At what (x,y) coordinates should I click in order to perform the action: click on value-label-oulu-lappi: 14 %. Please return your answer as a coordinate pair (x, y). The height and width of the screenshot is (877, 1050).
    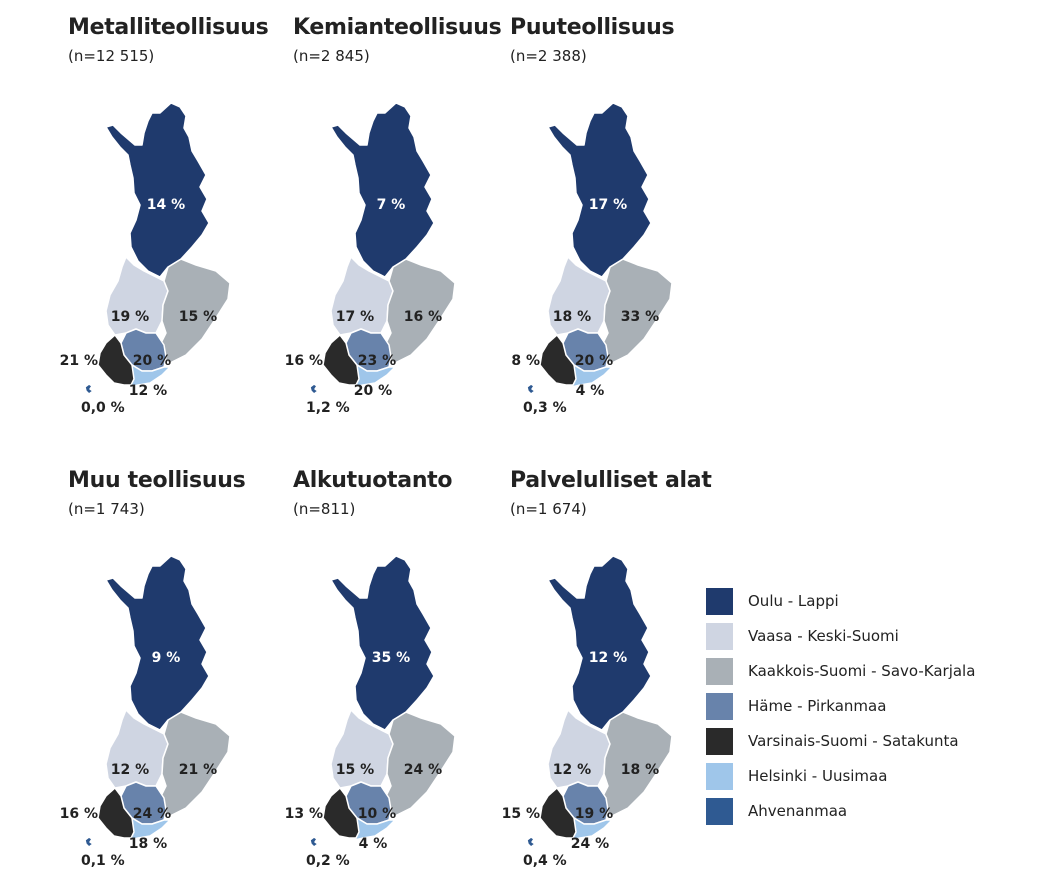
    Looking at the image, I should click on (166, 205).